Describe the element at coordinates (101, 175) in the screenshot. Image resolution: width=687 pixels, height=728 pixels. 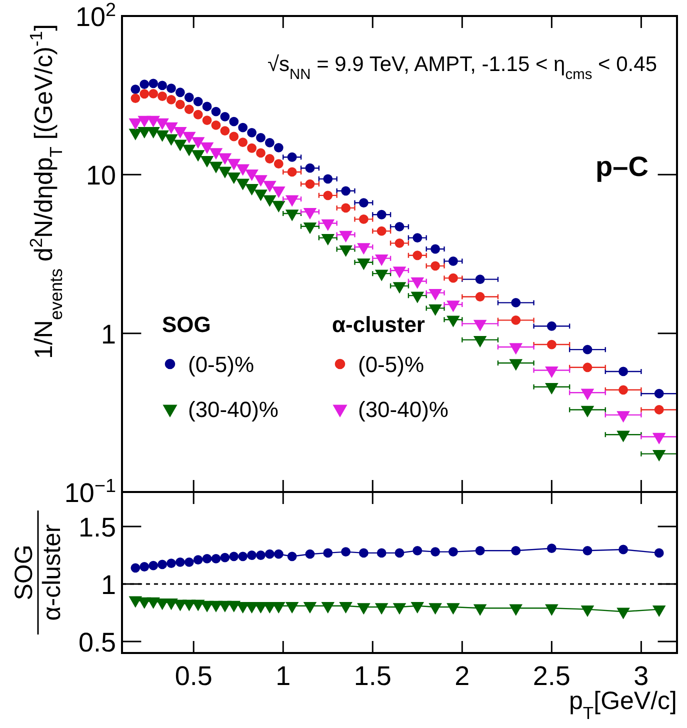
I see `y-tick-label: 10` at that location.